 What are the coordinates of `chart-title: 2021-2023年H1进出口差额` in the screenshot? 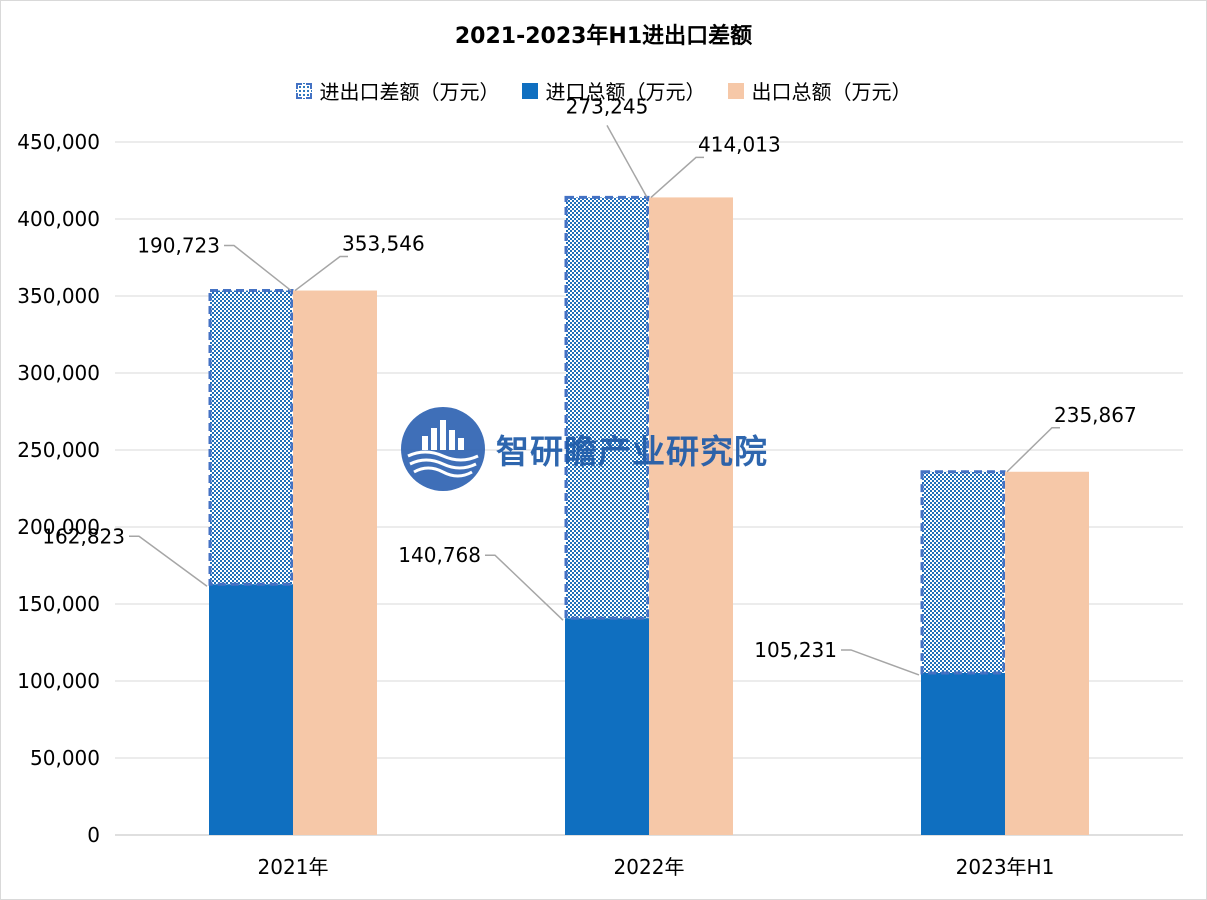 It's located at (603, 36).